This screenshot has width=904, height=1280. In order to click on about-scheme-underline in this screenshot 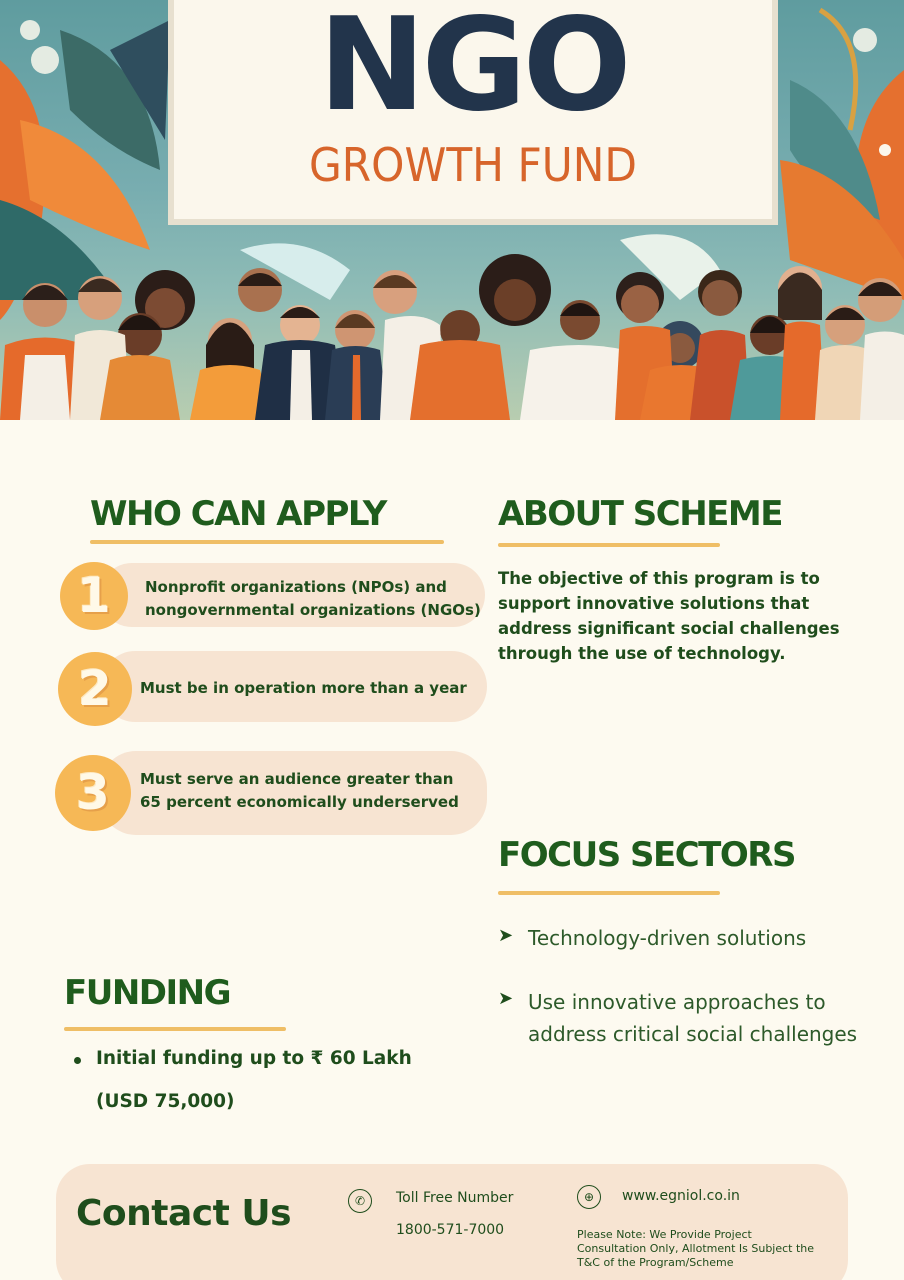, I will do `click(609, 545)`.